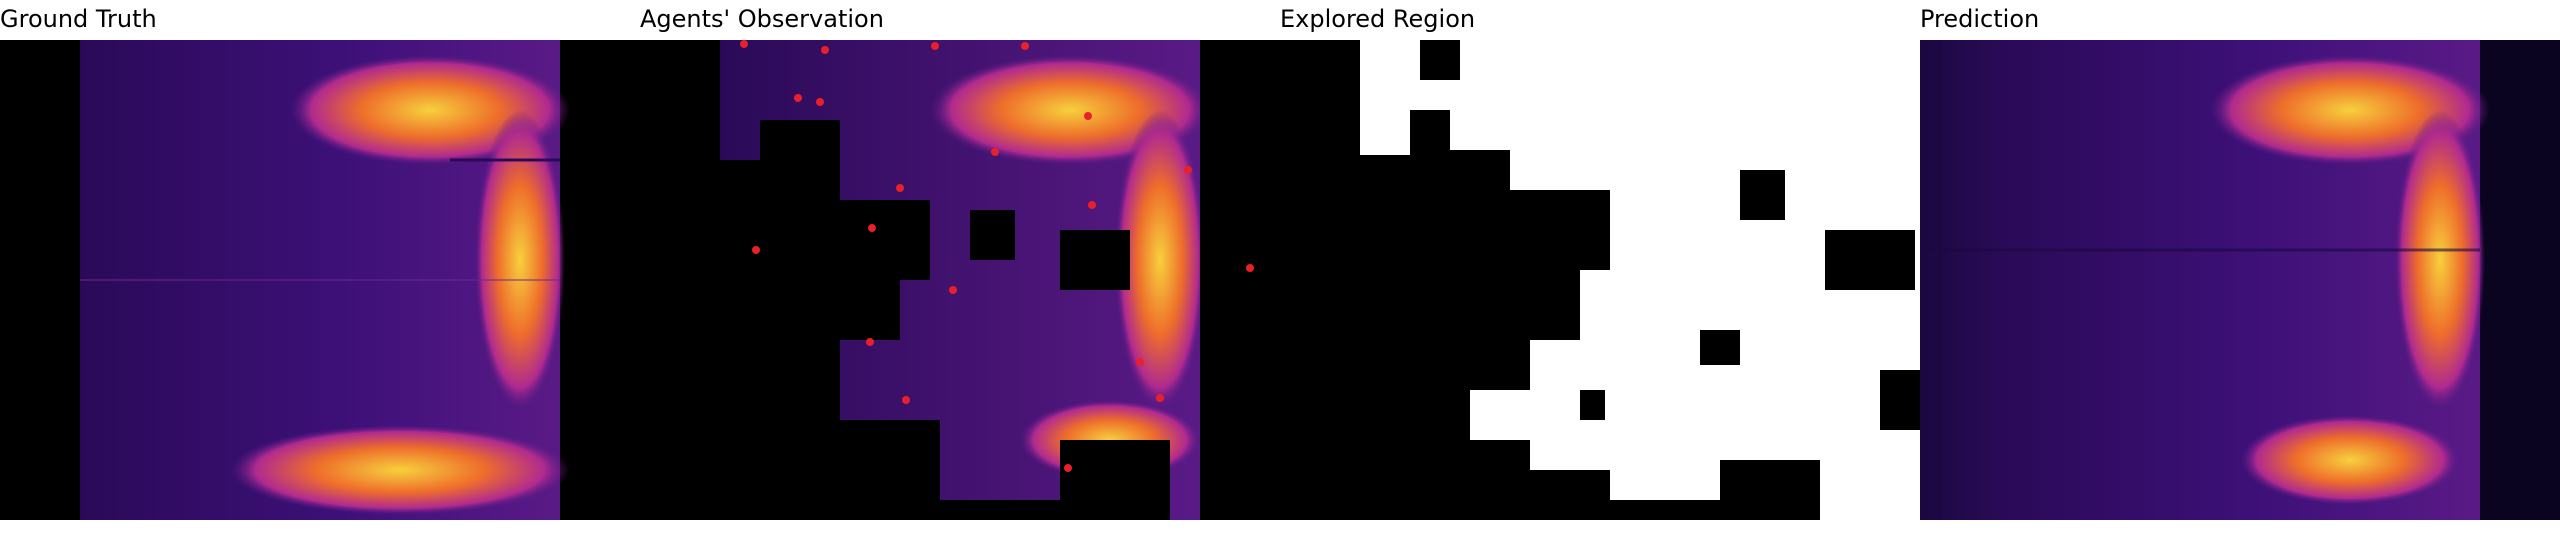 The width and height of the screenshot is (2560, 560). I want to click on panel-title: Prediction, so click(1980, 19).